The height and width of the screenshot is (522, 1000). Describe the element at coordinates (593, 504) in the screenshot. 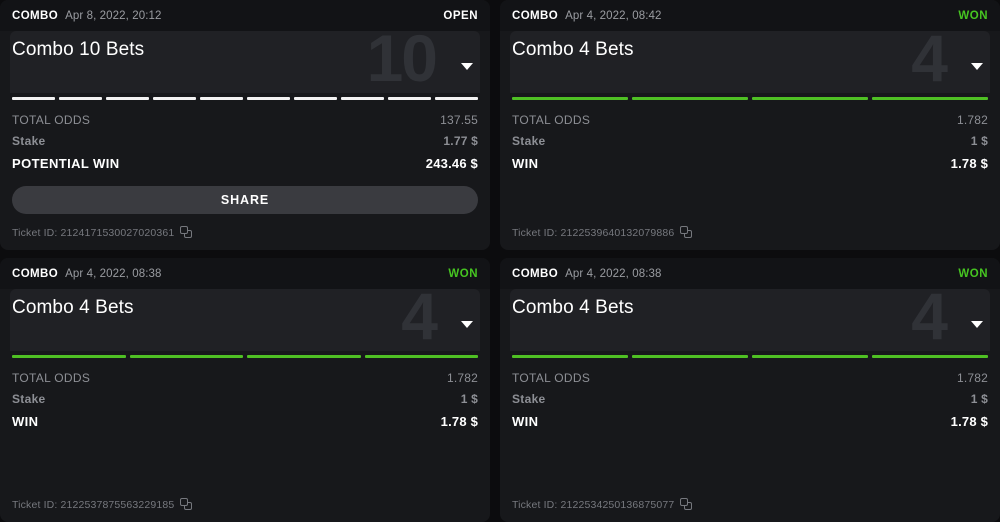

I see `ticket-id-text: Ticket ID: 2122534250136875077` at that location.